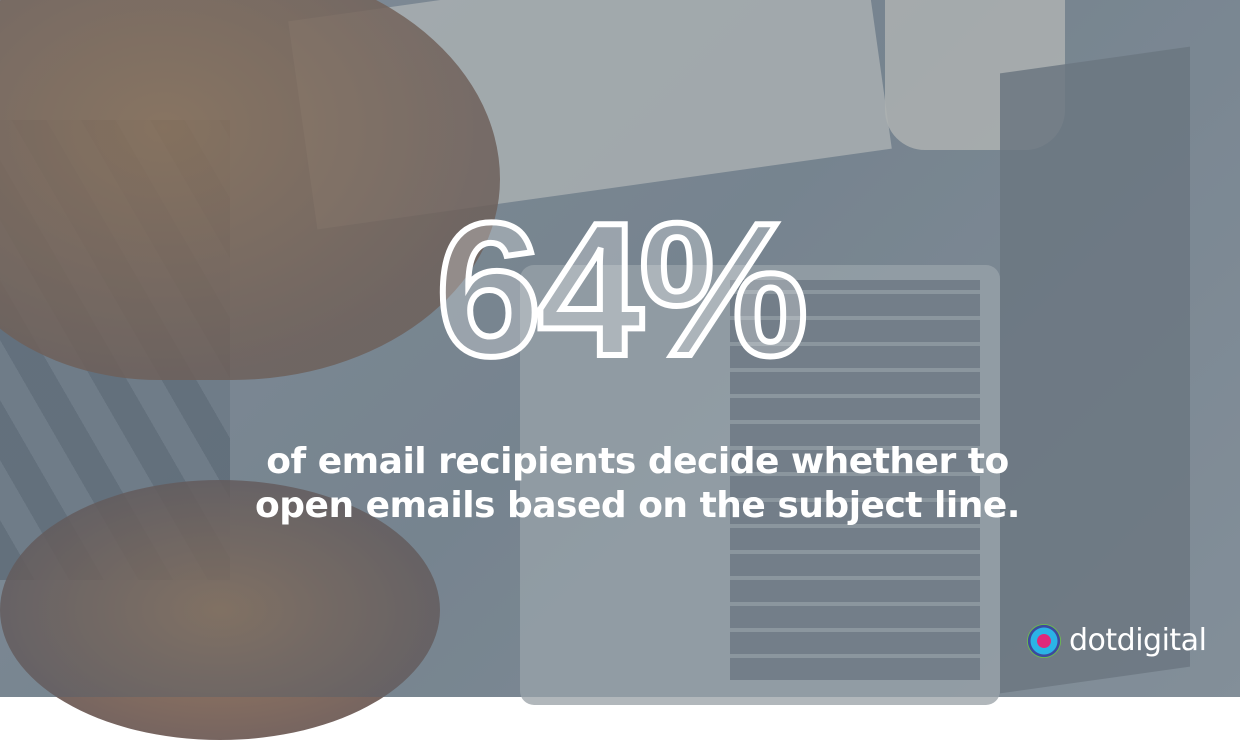 The image size is (1240, 740). What do you see at coordinates (1138, 640) in the screenshot?
I see `brand-name: dotdigital` at bounding box center [1138, 640].